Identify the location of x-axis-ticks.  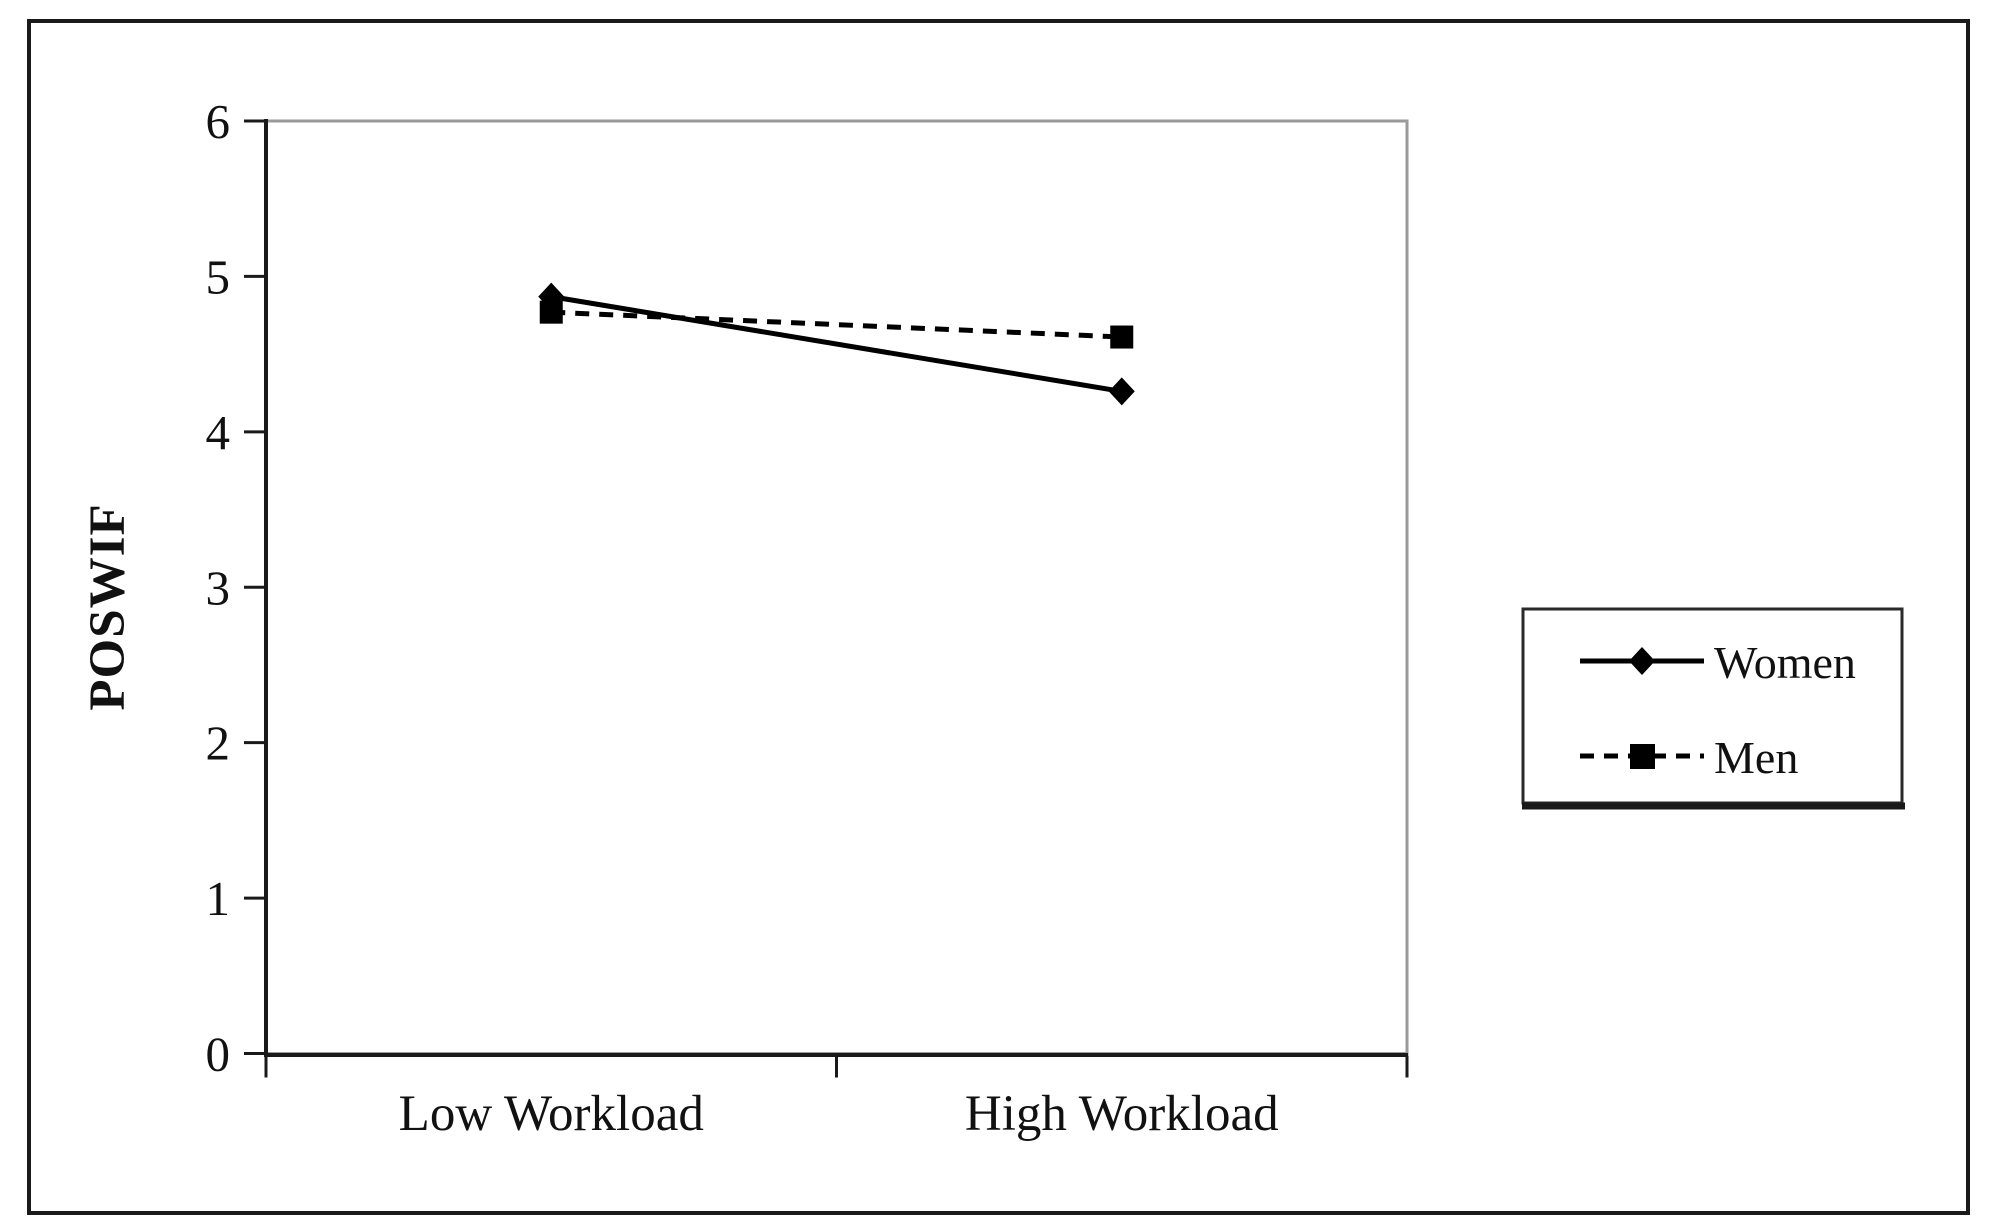
(836, 1066).